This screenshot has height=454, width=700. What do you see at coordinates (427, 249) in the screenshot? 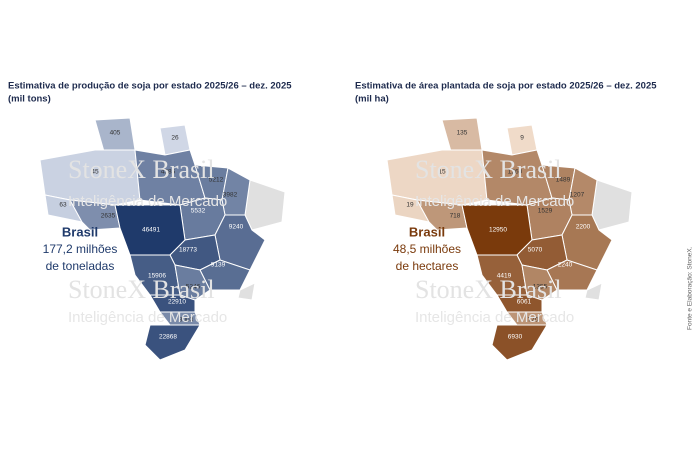
I see `total-value: 48,5 milhões` at bounding box center [427, 249].